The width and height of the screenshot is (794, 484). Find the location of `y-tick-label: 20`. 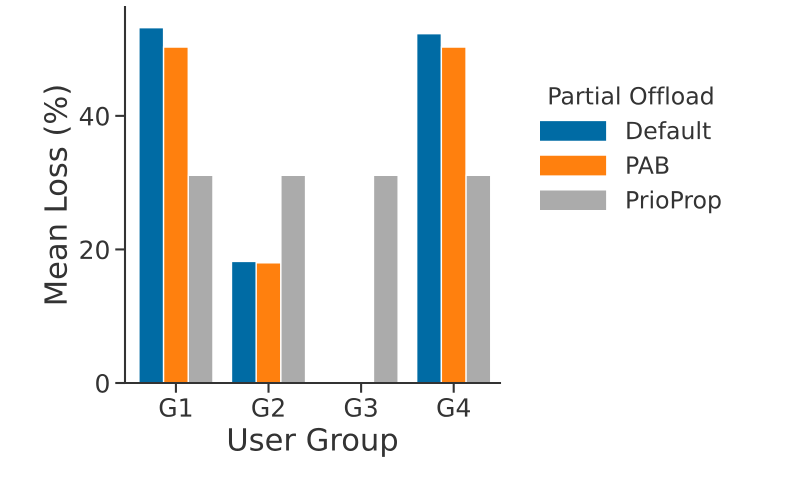

y-tick-label: 20 is located at coordinates (94, 250).